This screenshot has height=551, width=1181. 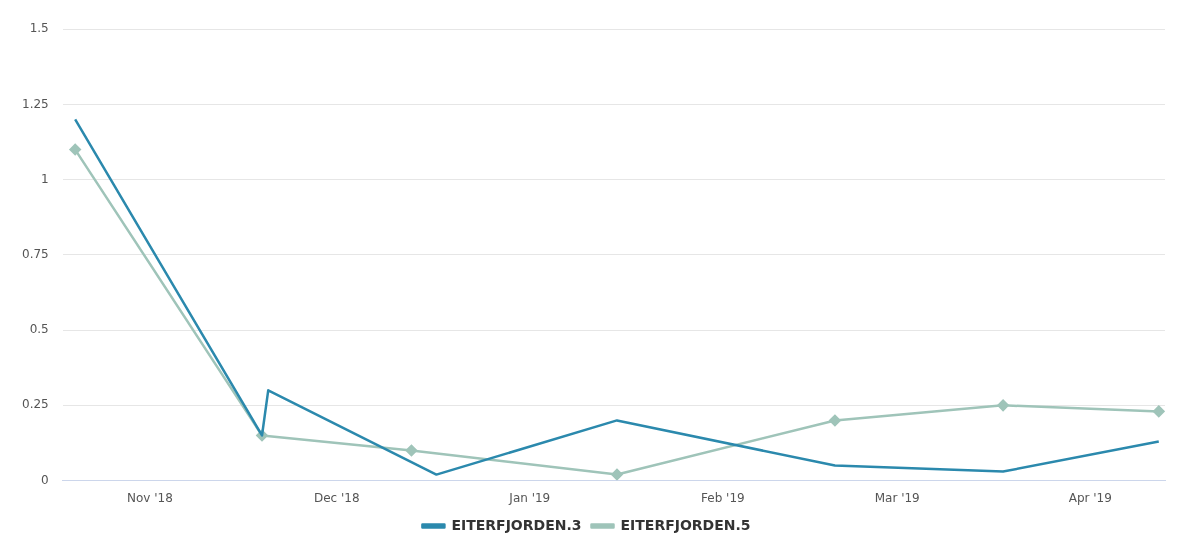 What do you see at coordinates (35, 103) in the screenshot?
I see `y-tick-label: 1.25` at bounding box center [35, 103].